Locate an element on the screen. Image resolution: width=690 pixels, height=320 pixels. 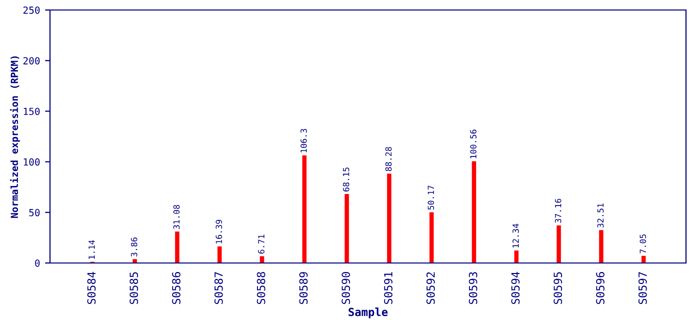
x-tick-label: S0587 is located at coordinates (218, 288).